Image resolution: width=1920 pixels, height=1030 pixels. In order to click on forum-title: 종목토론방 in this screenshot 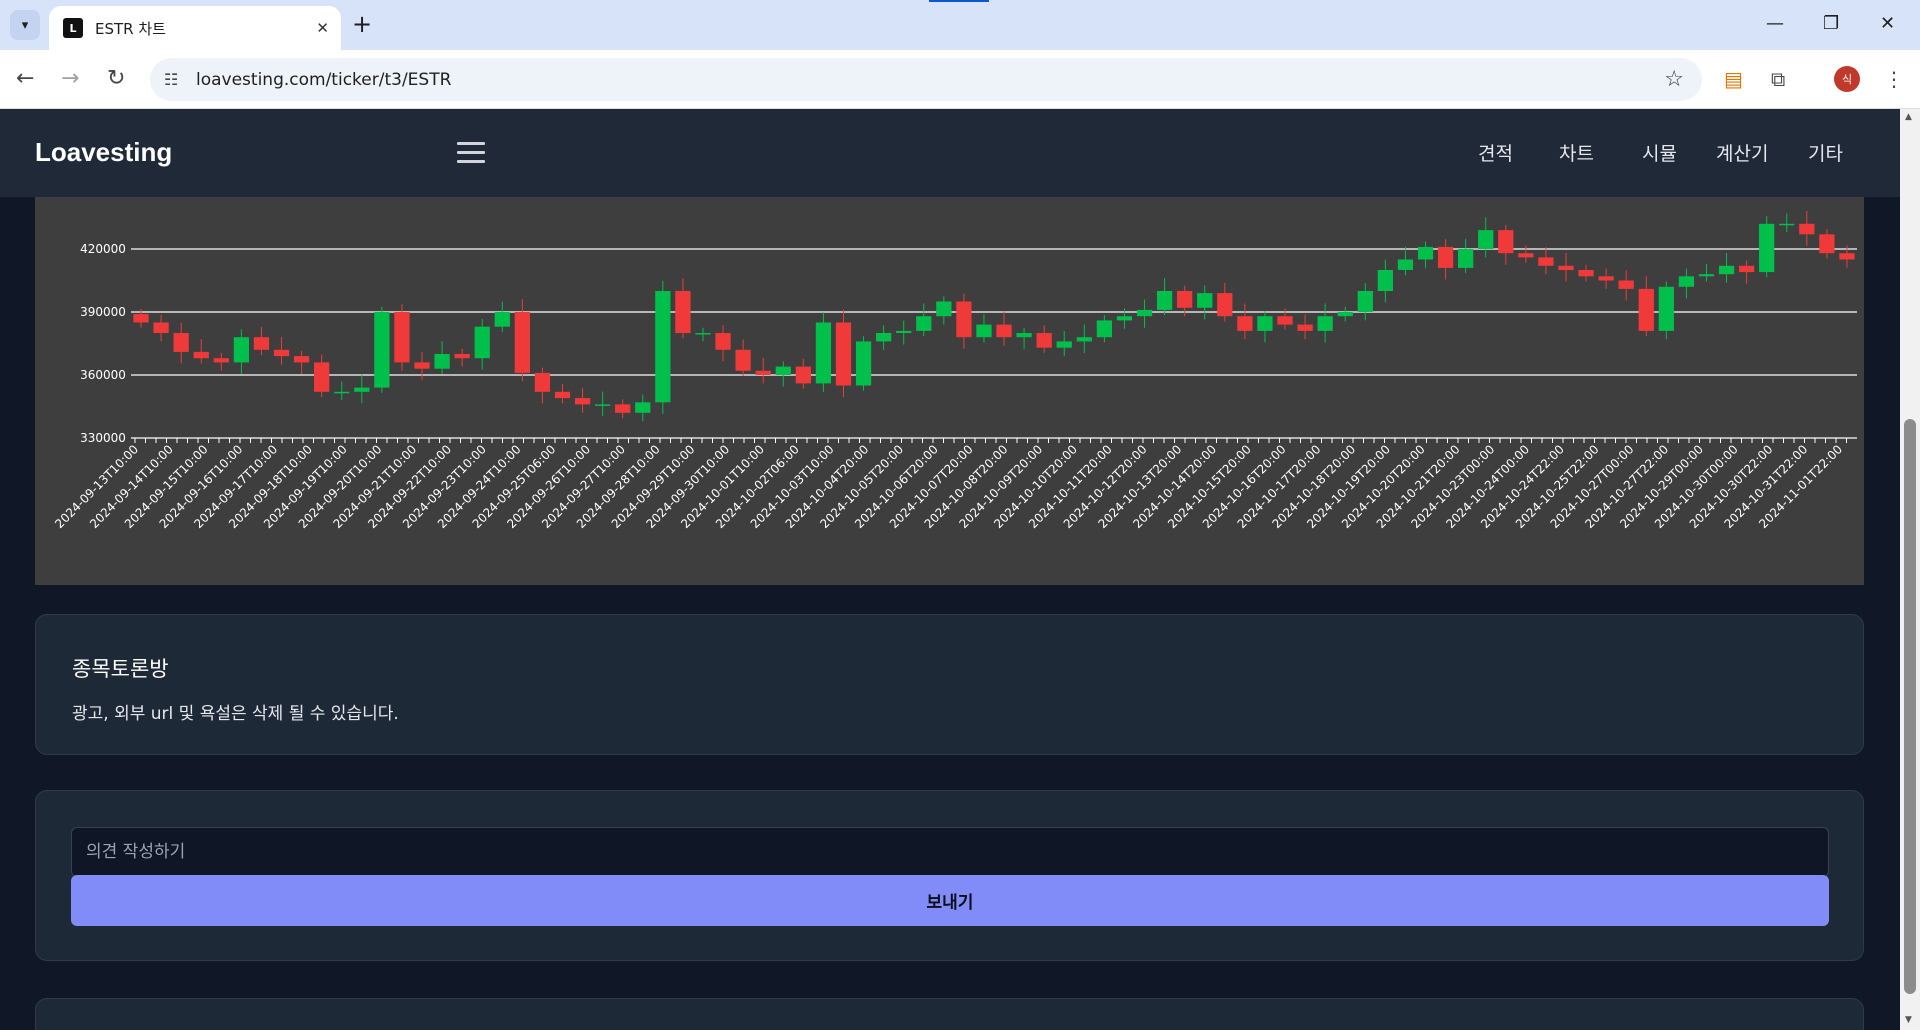, I will do `click(120, 669)`.